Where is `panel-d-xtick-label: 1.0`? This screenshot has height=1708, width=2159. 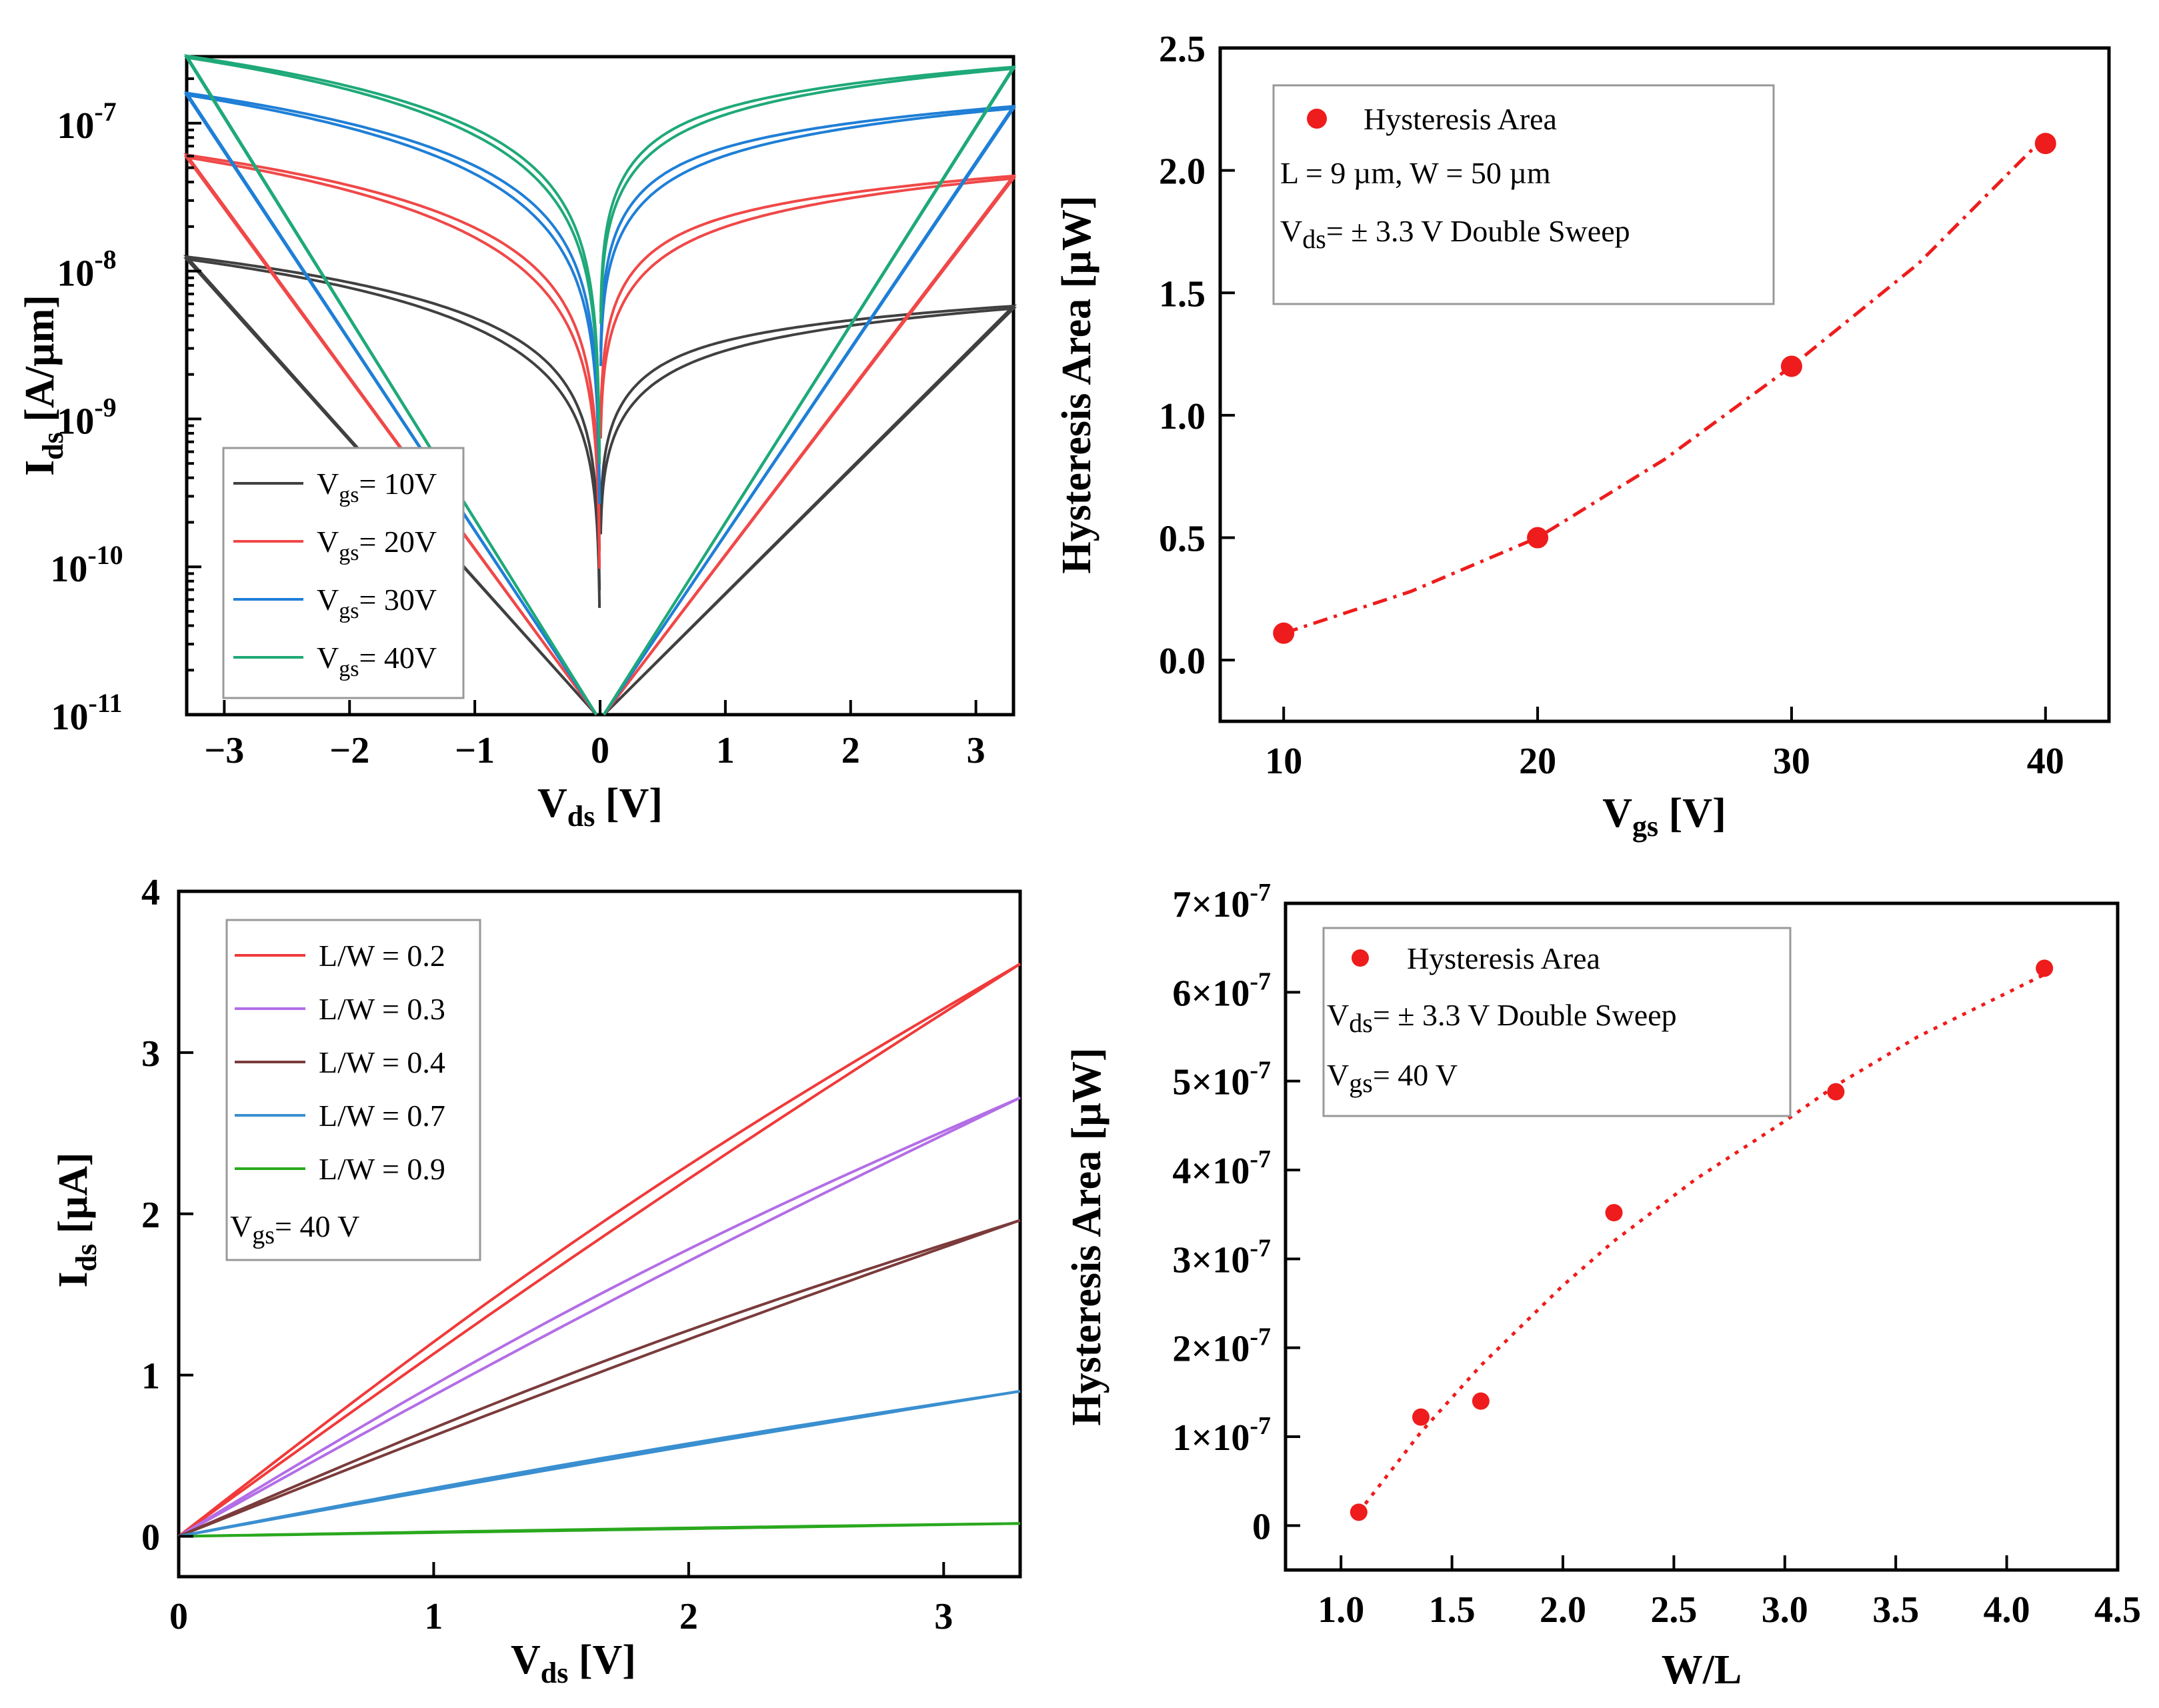
panel-d-xtick-label: 1.0 is located at coordinates (1341, 1610).